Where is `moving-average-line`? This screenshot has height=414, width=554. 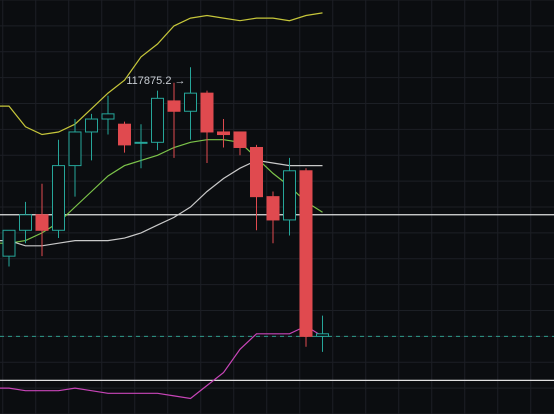 moving-average-line is located at coordinates (161, 203).